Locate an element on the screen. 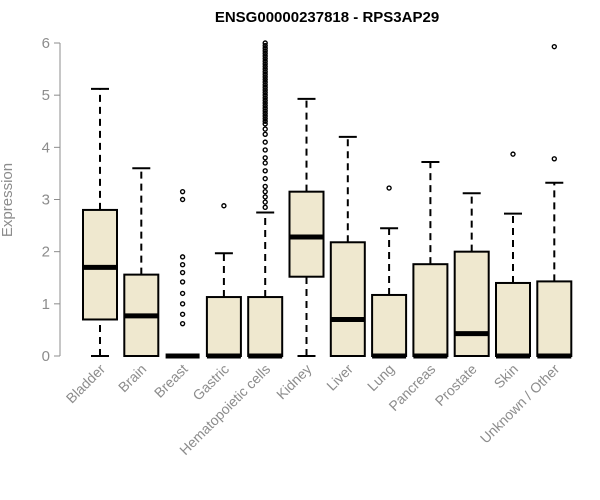  y-tick-label: 1 is located at coordinates (46, 304).